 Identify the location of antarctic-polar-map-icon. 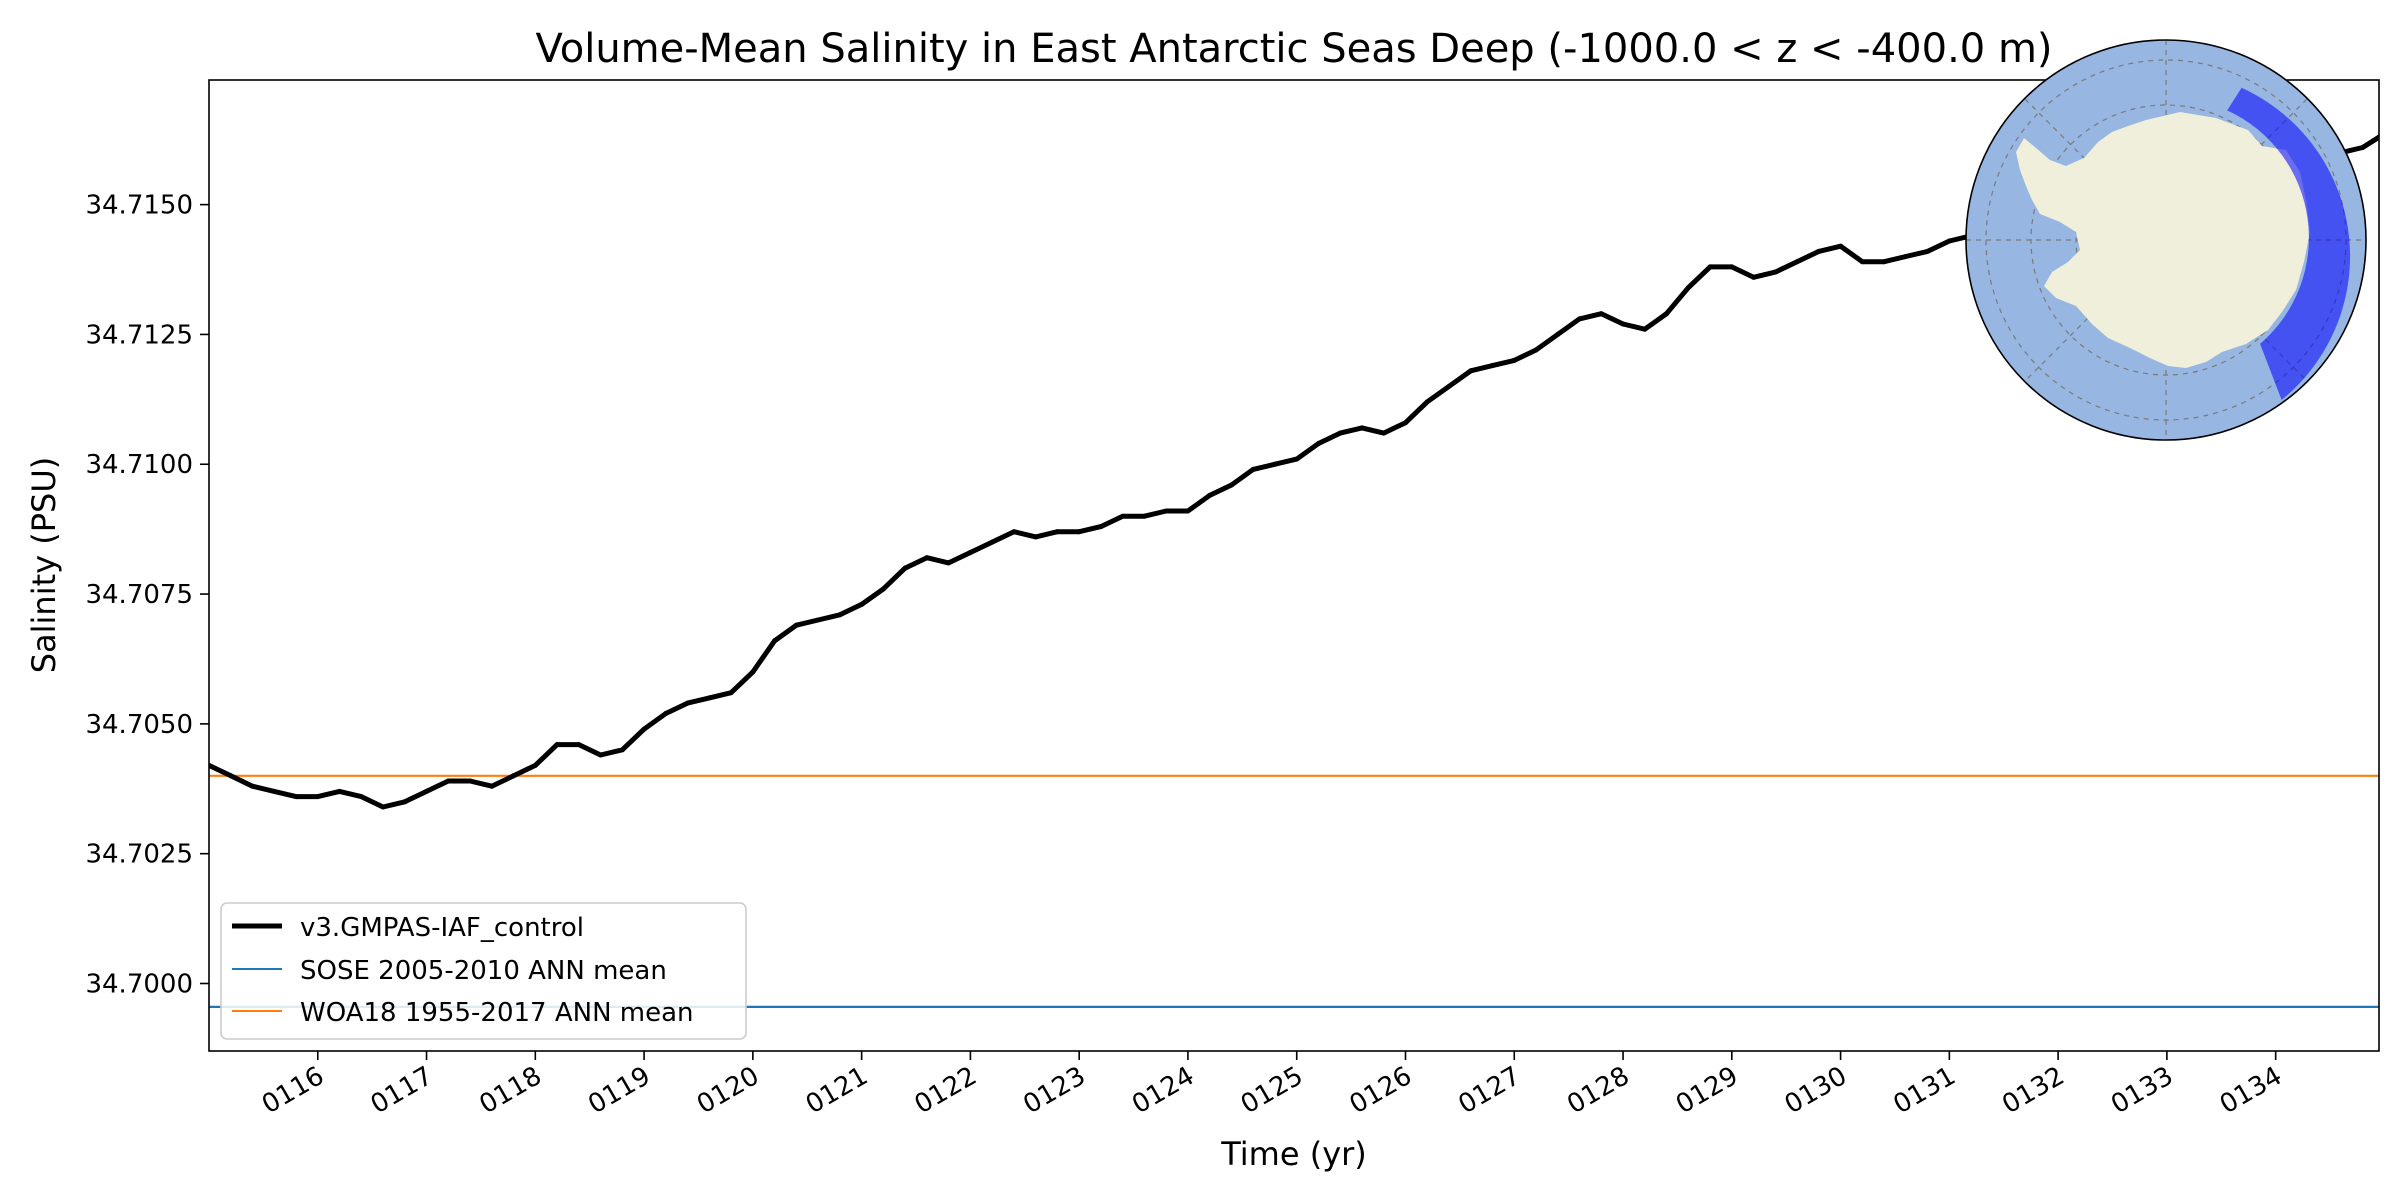
(2166, 240).